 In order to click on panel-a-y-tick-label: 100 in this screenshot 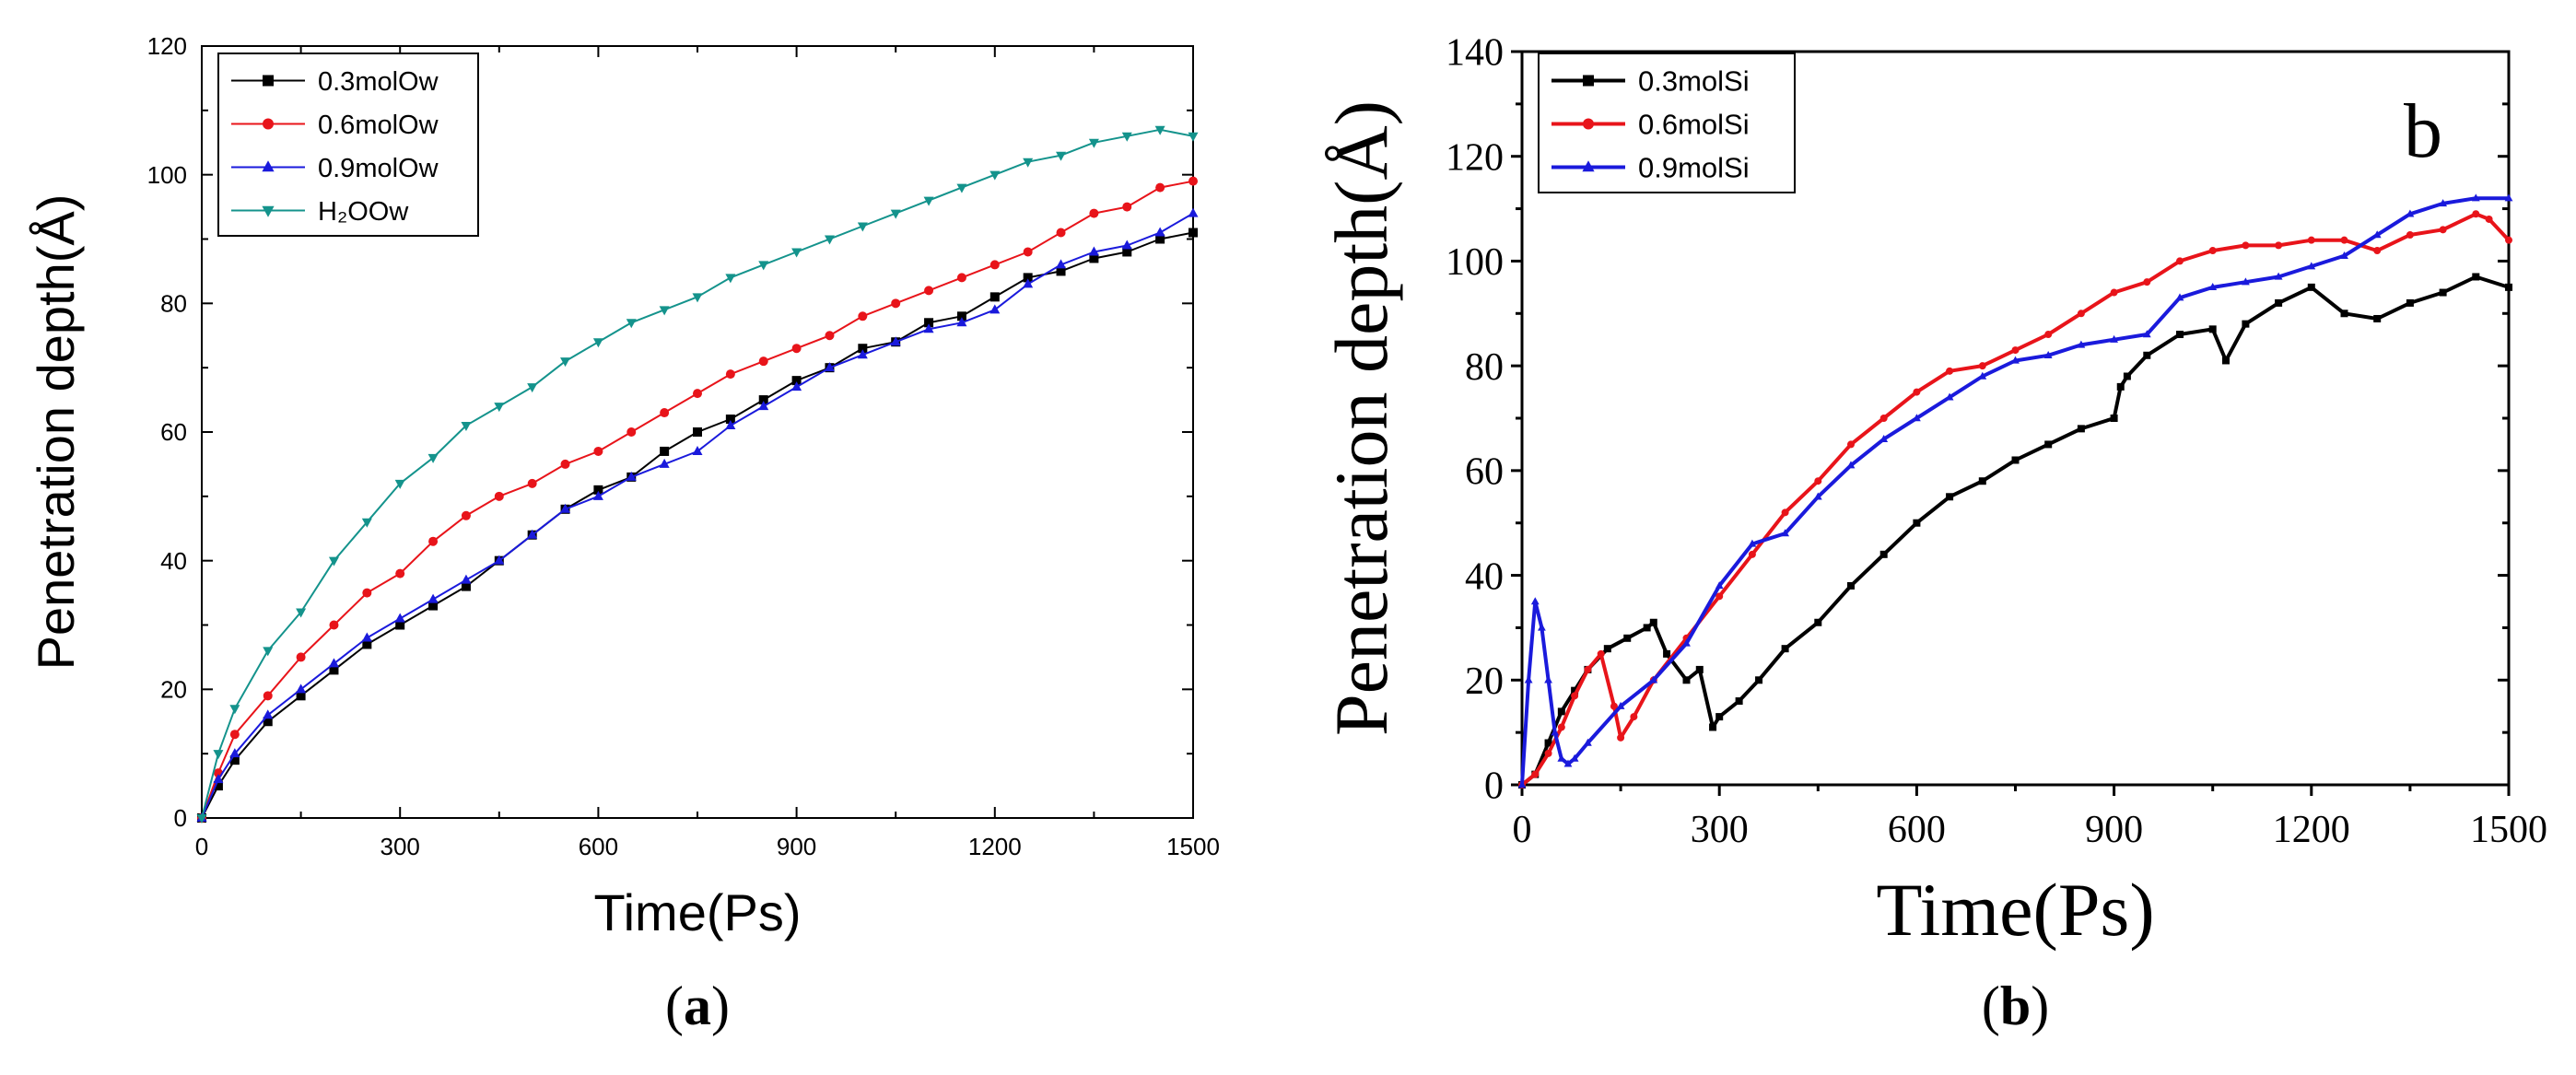, I will do `click(167, 175)`.